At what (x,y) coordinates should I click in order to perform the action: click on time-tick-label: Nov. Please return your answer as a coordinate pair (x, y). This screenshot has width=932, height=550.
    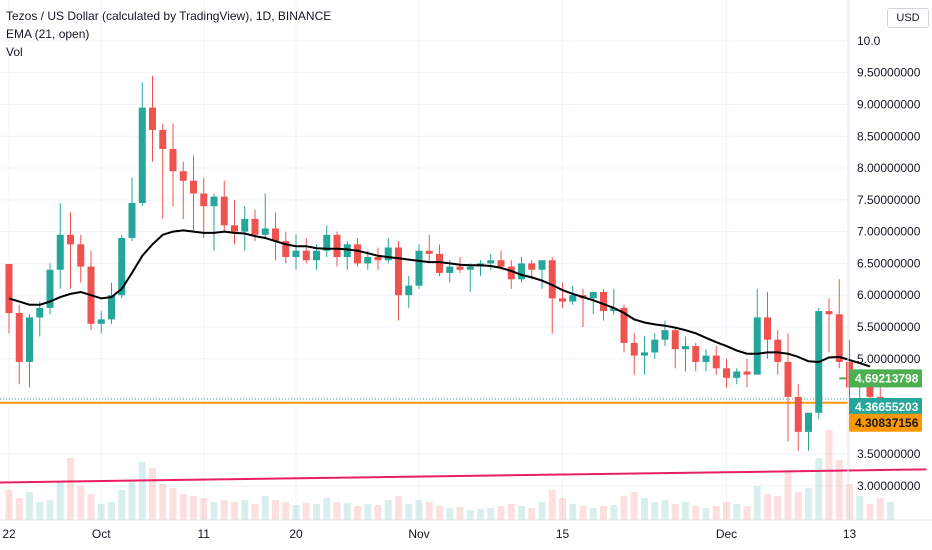
    Looking at the image, I should click on (418, 534).